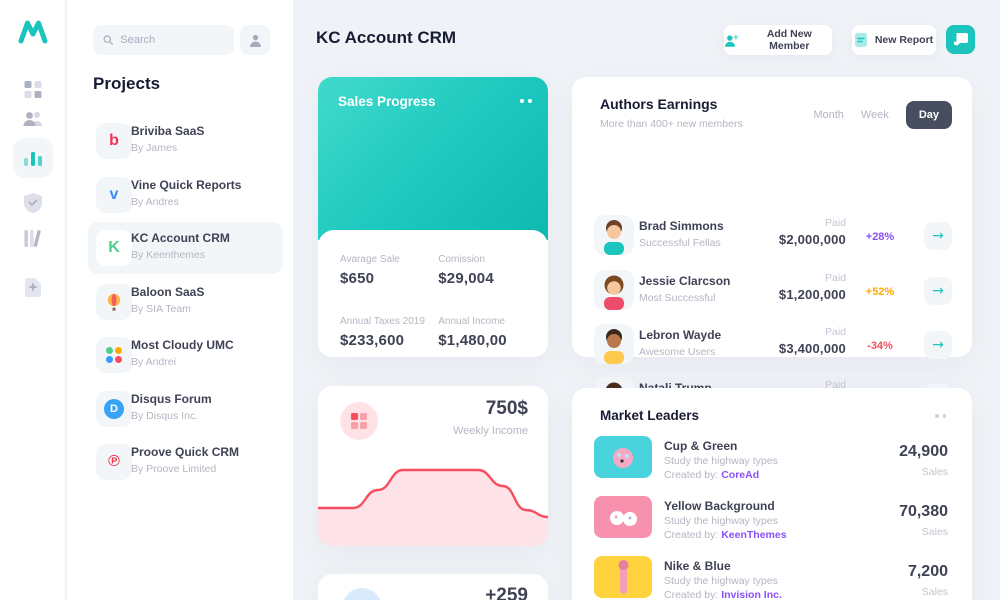  What do you see at coordinates (812, 348) in the screenshot?
I see `paid-amount: $3,400,000` at bounding box center [812, 348].